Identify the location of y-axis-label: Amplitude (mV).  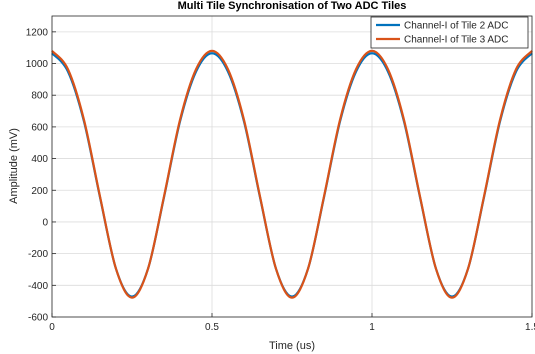
(14, 166).